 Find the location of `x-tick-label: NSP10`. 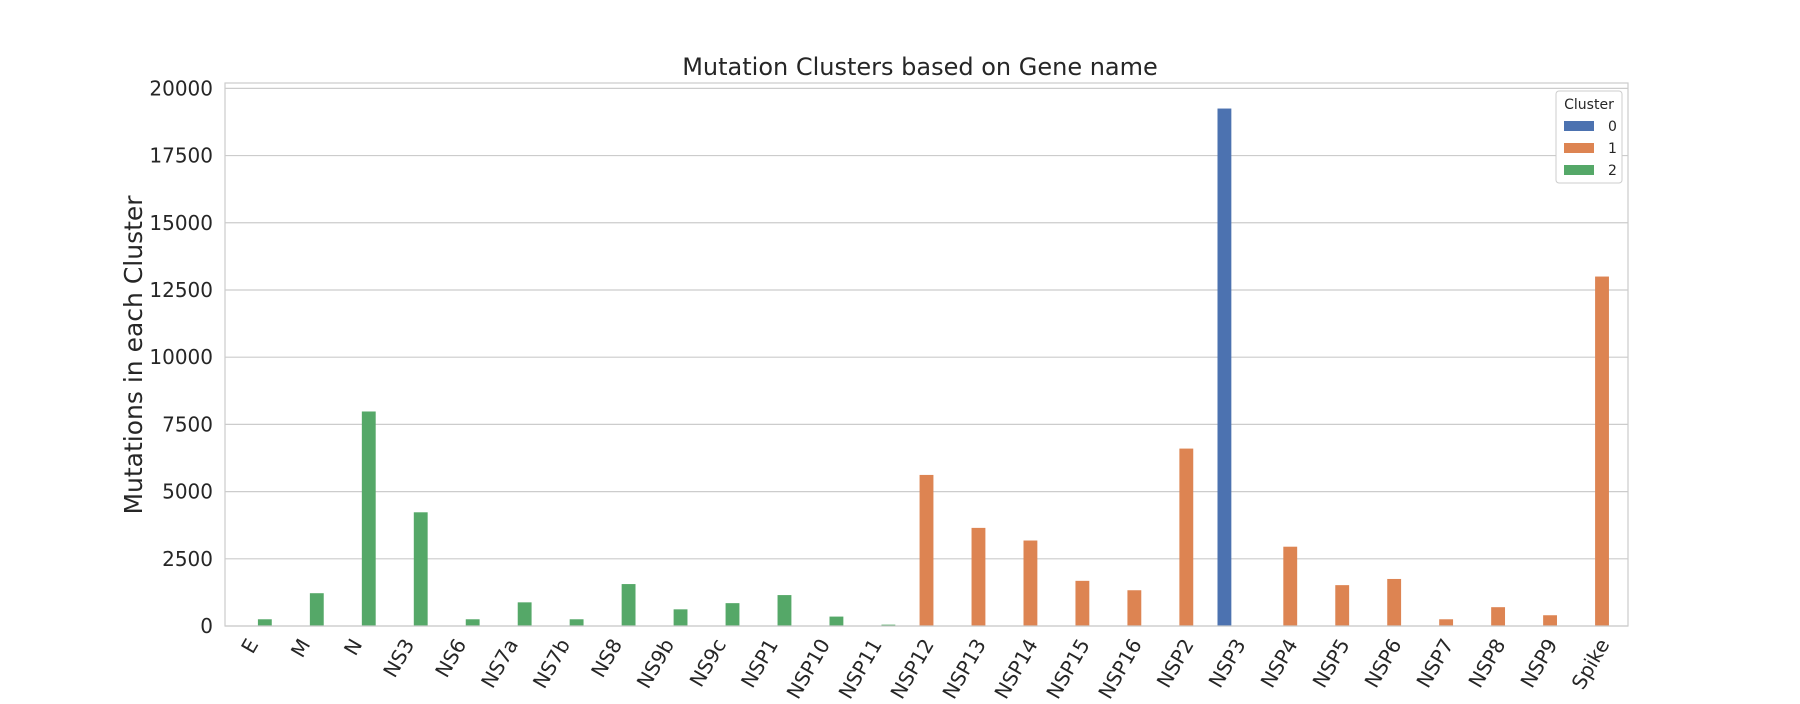

x-tick-label: NSP10 is located at coordinates (808, 668).